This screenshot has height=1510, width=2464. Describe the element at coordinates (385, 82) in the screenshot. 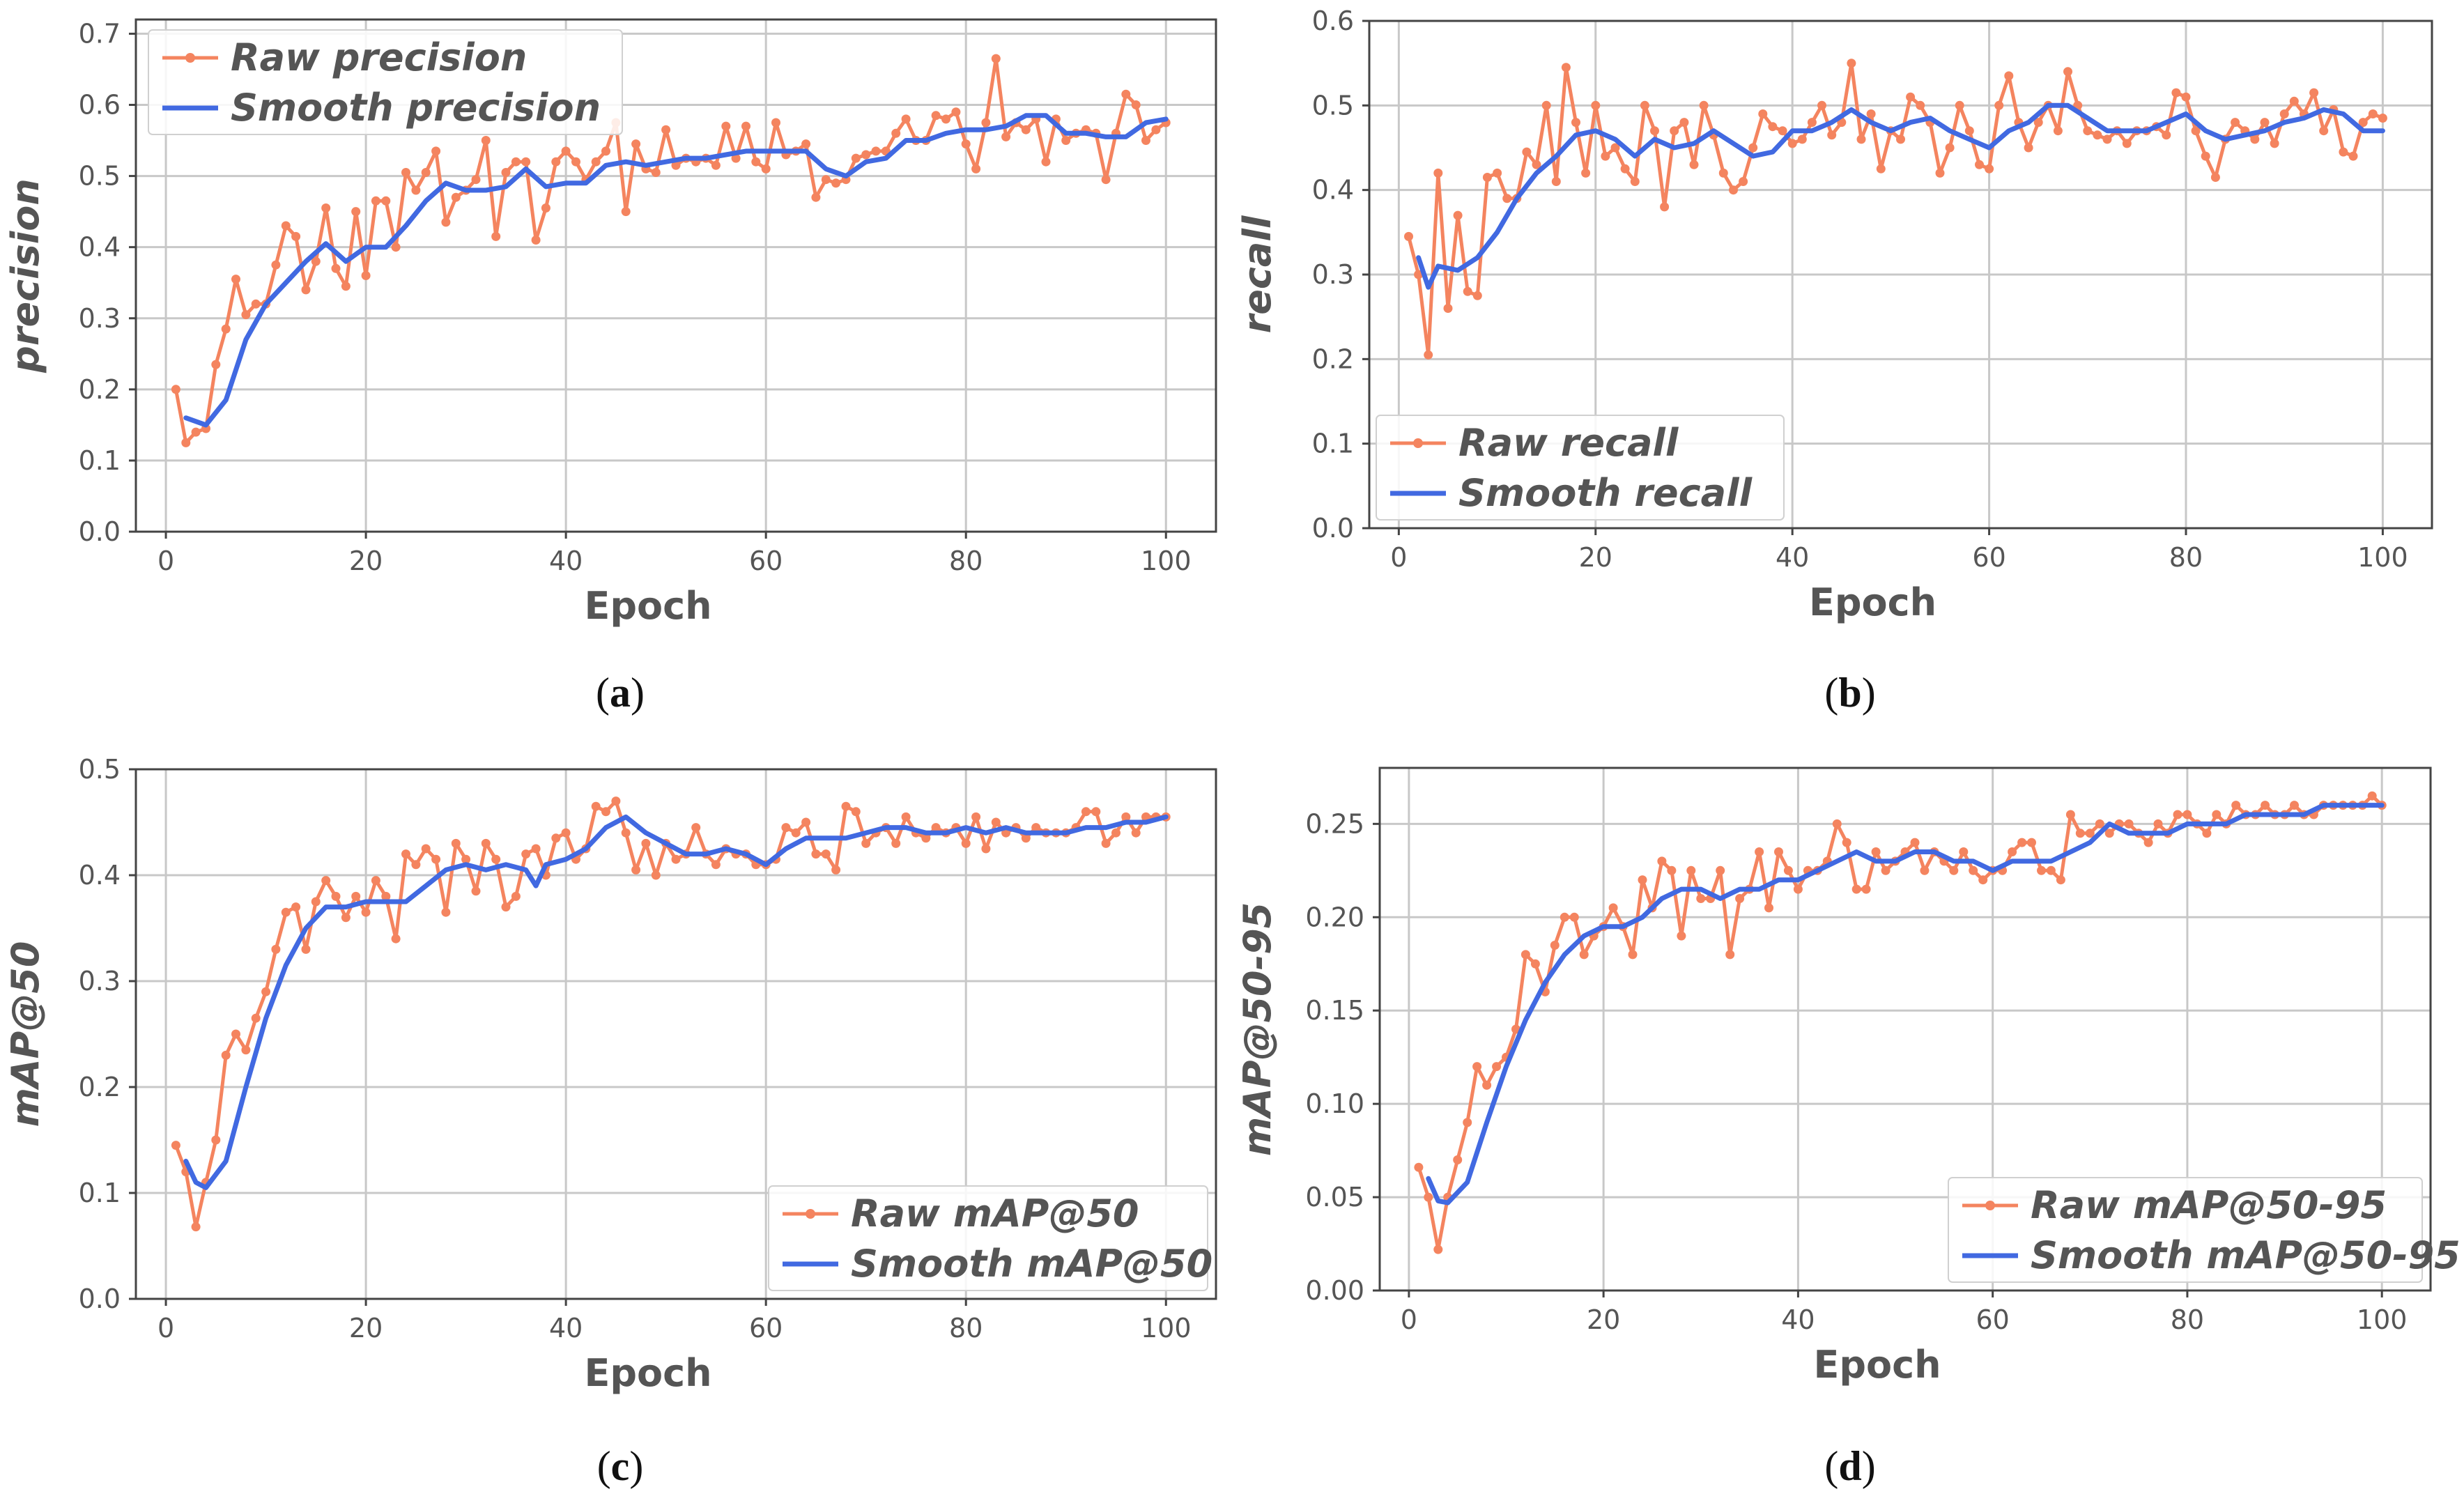

I see `legend: Raw precision Smooth precision` at that location.